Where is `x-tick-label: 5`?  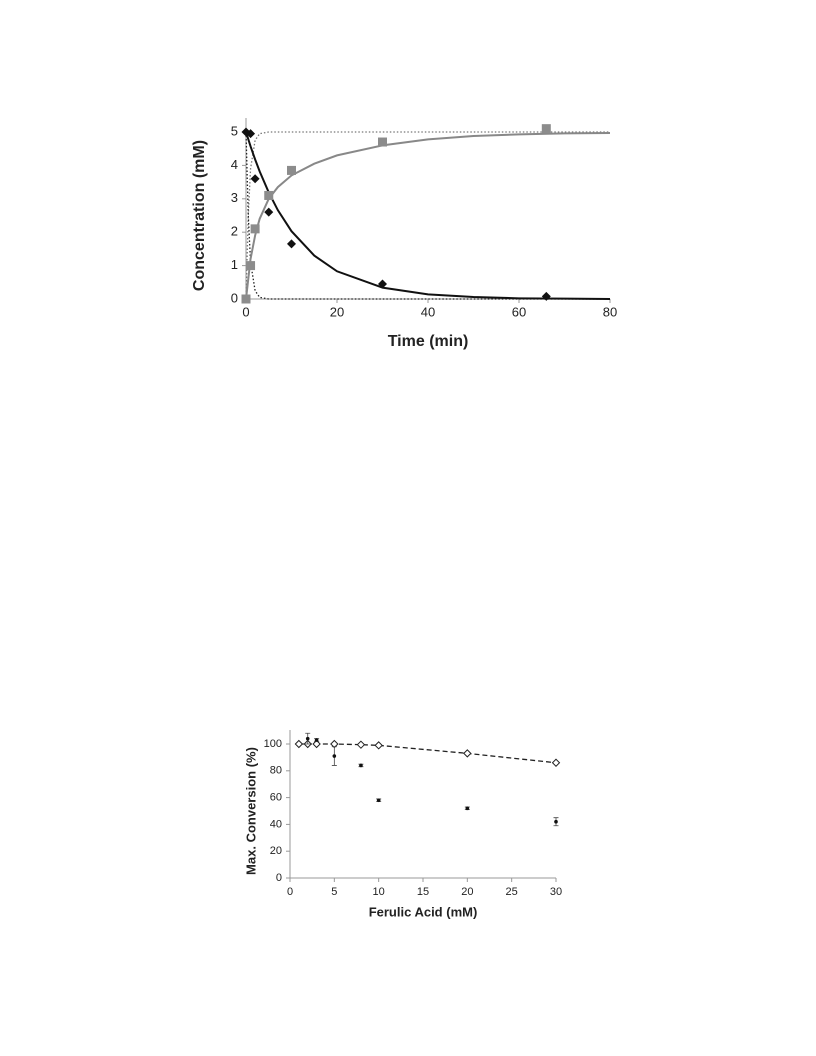
x-tick-label: 5 is located at coordinates (334, 892).